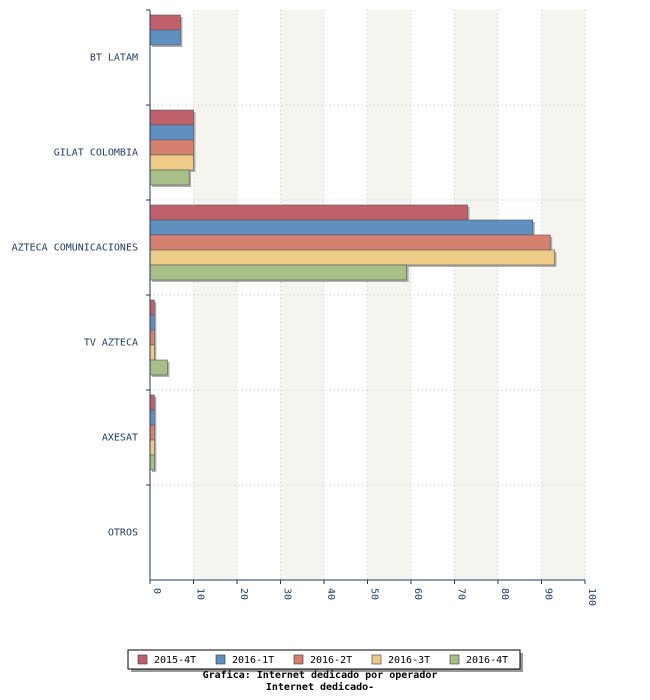 This screenshot has width=650, height=700. Describe the element at coordinates (152, 417) in the screenshot. I see `bar-axesat-2016-1t` at that location.